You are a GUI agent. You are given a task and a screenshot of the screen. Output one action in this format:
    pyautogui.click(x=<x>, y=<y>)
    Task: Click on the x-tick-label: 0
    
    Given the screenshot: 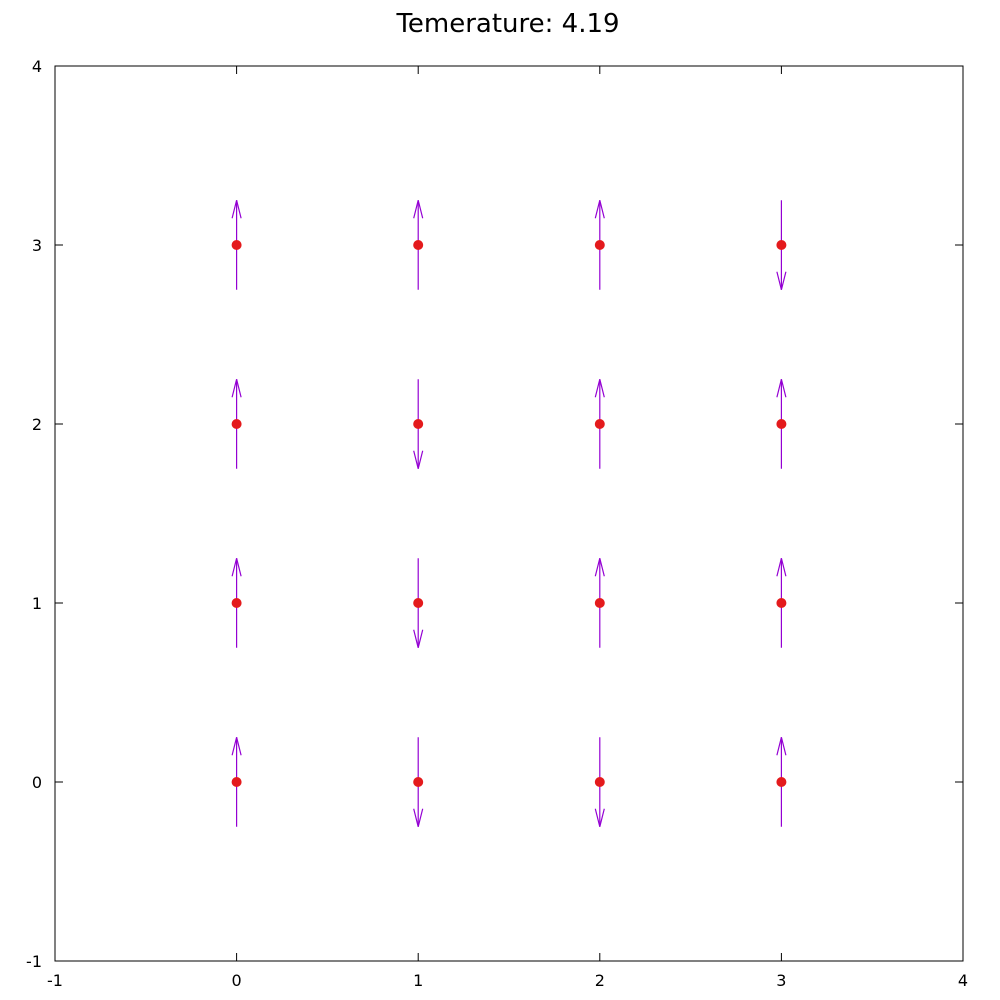 What is the action you would take?
    pyautogui.click(x=237, y=980)
    